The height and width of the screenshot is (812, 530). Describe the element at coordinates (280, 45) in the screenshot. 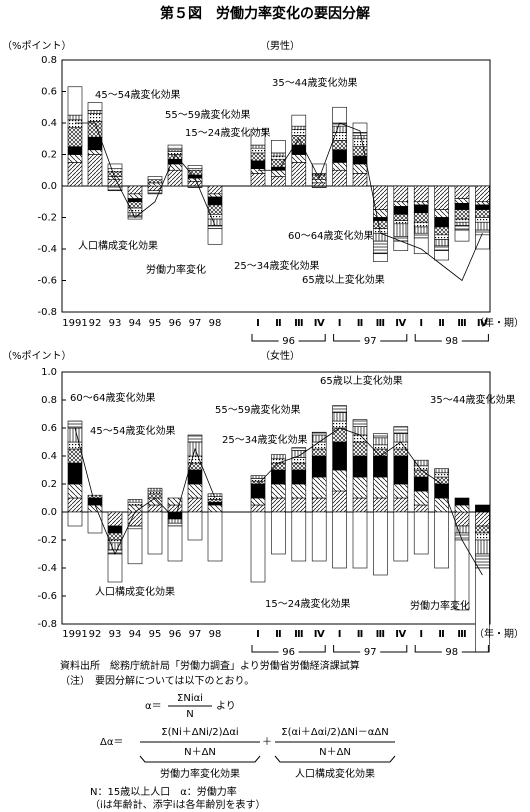

I see `chart-subtitle: （男性）` at that location.